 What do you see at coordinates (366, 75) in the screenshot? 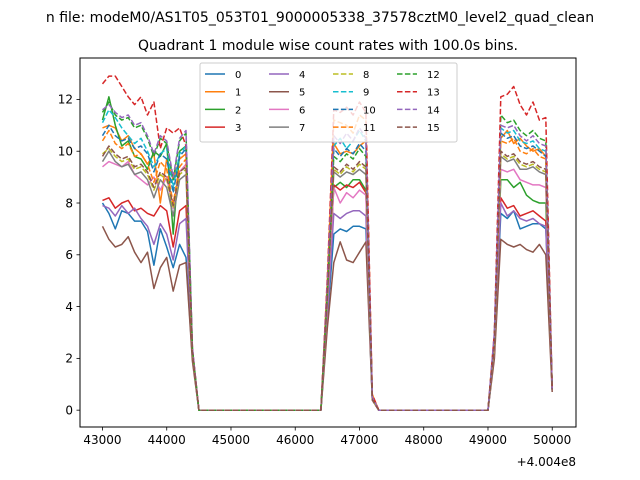
I see `legend-label-8: 8` at bounding box center [366, 75].